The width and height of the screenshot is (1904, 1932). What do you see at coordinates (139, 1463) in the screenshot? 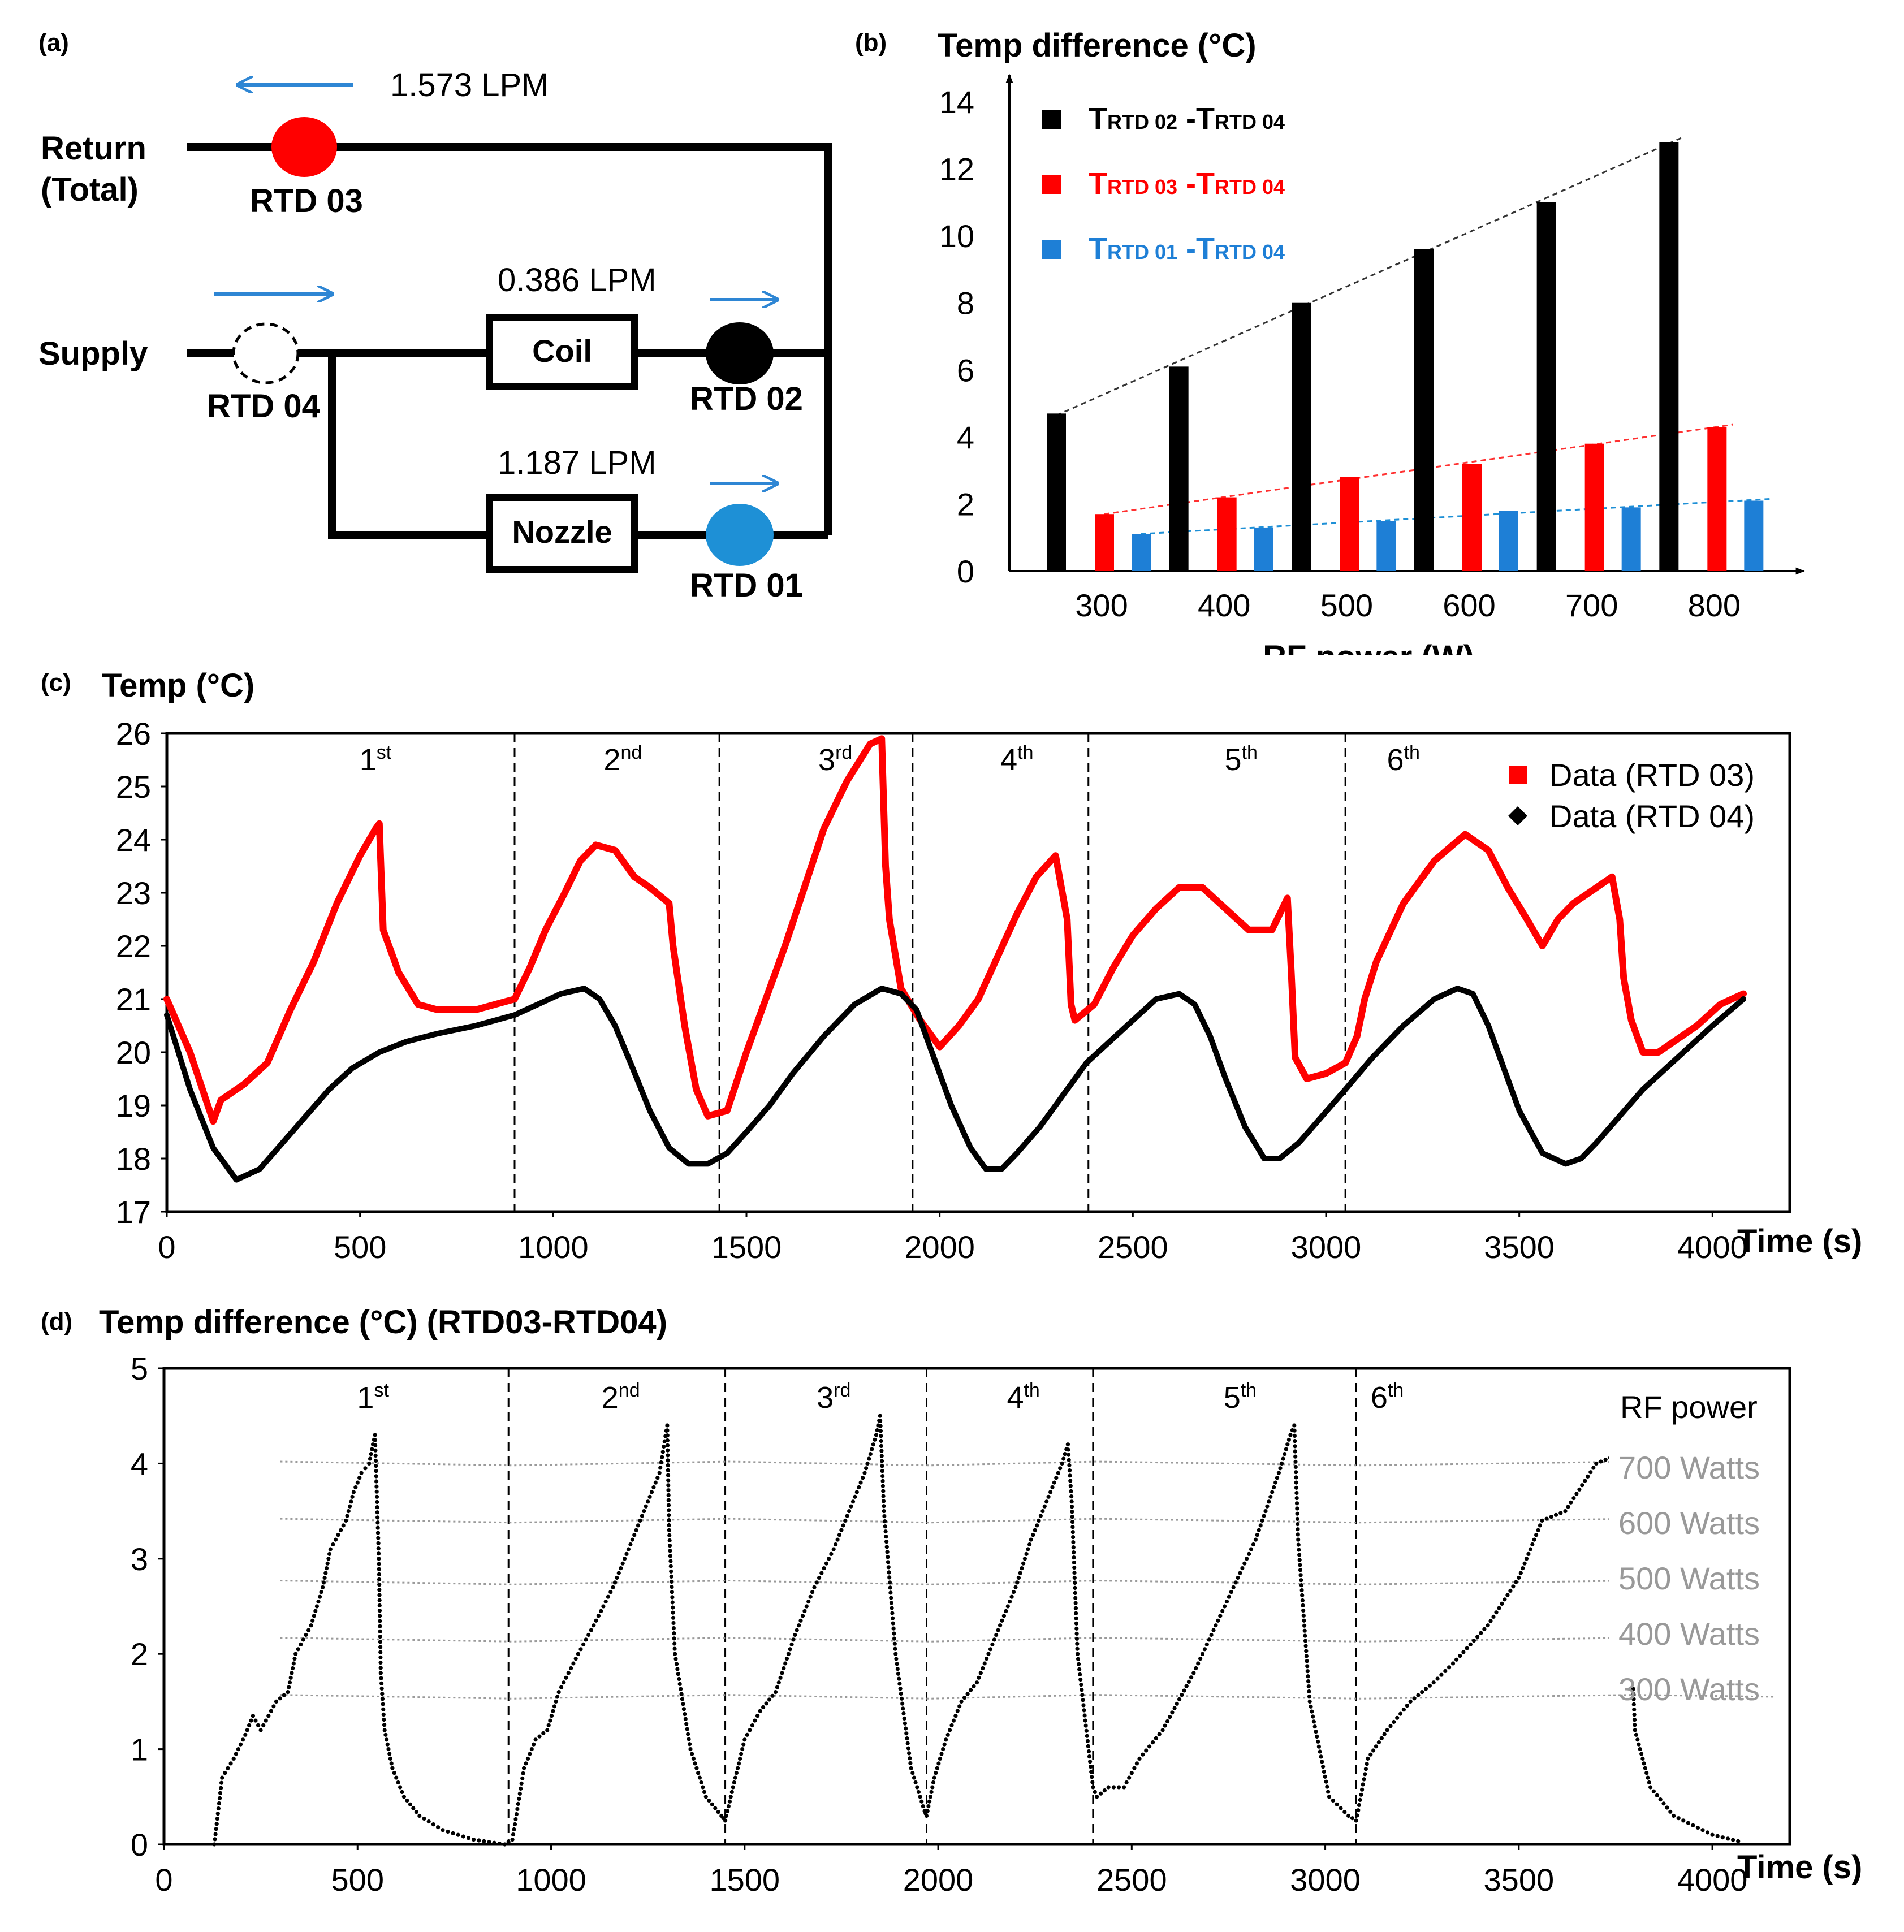
I see `ytick-label: 4` at bounding box center [139, 1463].